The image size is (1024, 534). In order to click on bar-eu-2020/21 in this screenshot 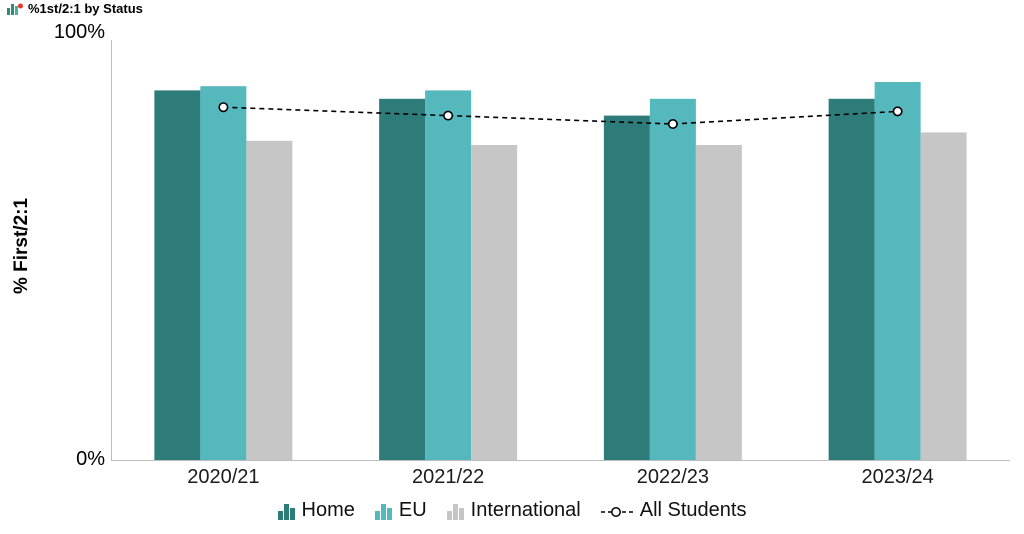, I will do `click(223, 273)`.